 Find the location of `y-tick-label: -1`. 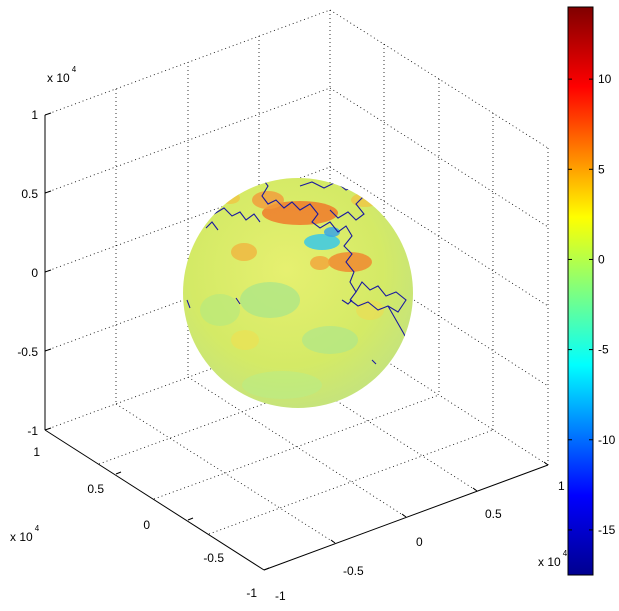

y-tick-label: -1 is located at coordinates (251, 593).